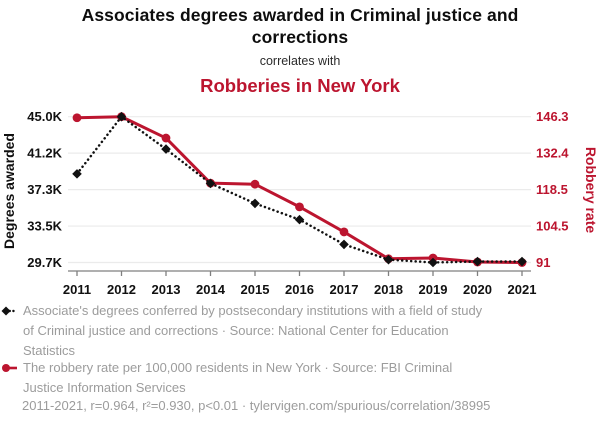  I want to click on x-axis-tick-label: 2013, so click(166, 289).